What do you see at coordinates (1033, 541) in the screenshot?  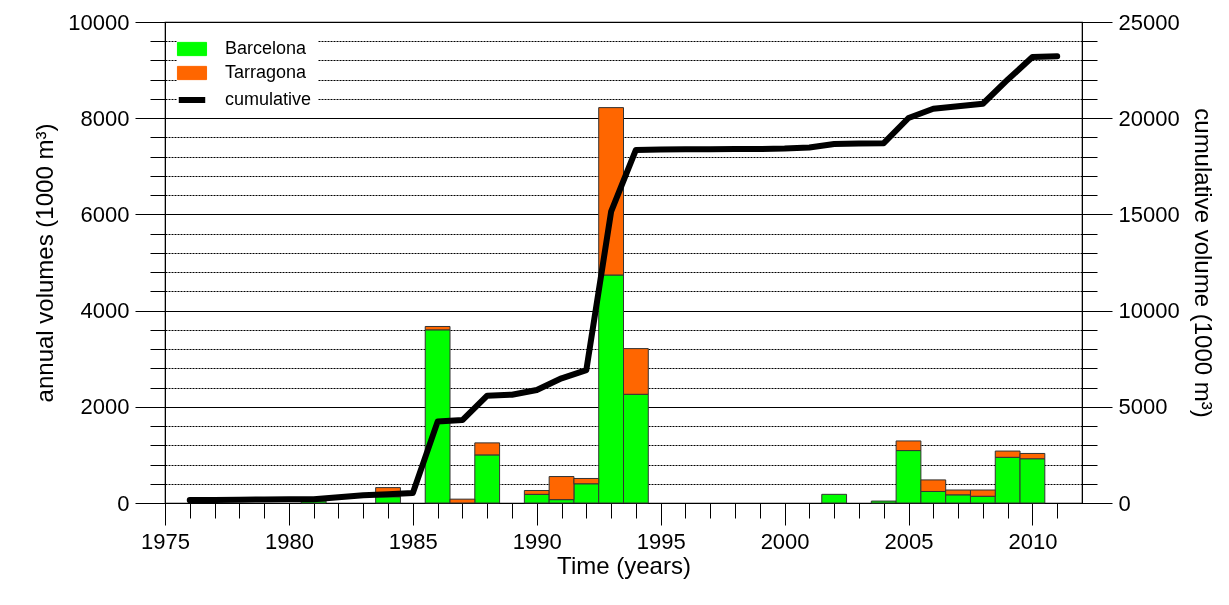 I see `x-tick-label: 2010` at bounding box center [1033, 541].